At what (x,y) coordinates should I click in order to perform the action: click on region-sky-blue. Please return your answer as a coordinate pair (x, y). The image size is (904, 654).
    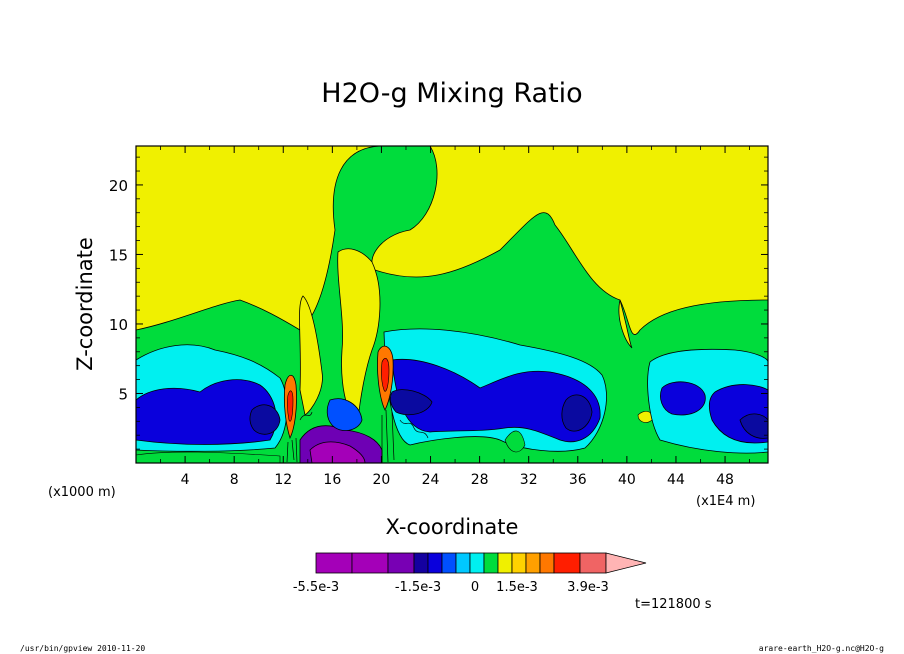
    Looking at the image, I should click on (344, 414).